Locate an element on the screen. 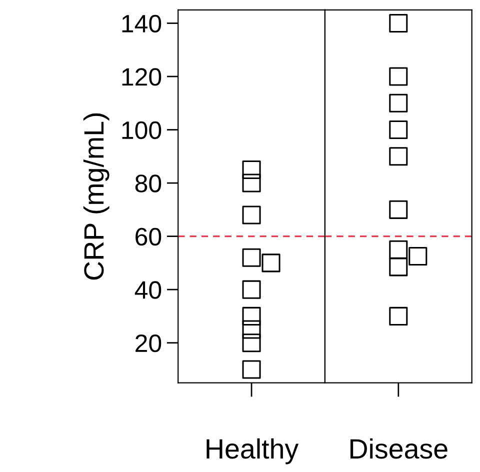 The height and width of the screenshot is (472, 480). y-tick-label: 80 is located at coordinates (148, 183).